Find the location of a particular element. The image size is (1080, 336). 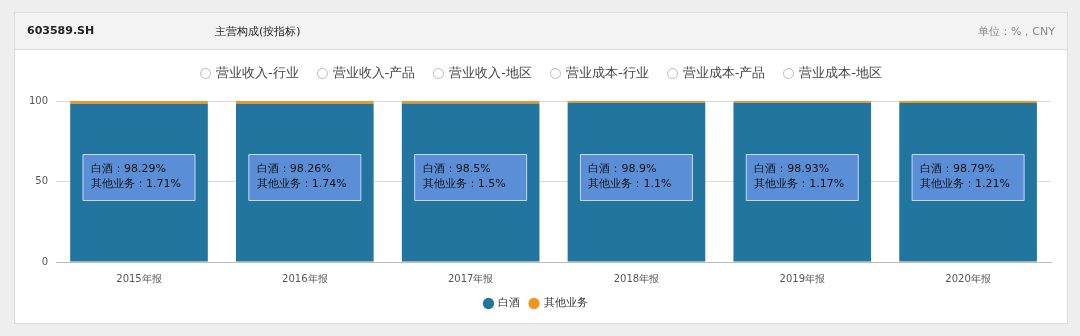

text: 单位：%，CNY is located at coordinates (1016, 31).